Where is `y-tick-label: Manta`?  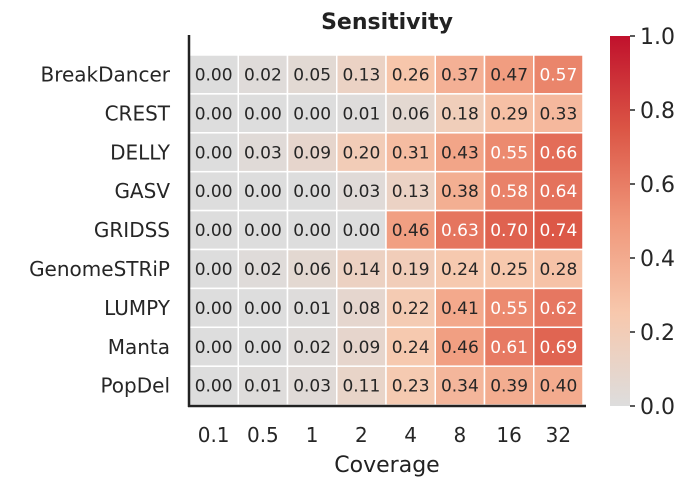 y-tick-label: Manta is located at coordinates (139, 347).